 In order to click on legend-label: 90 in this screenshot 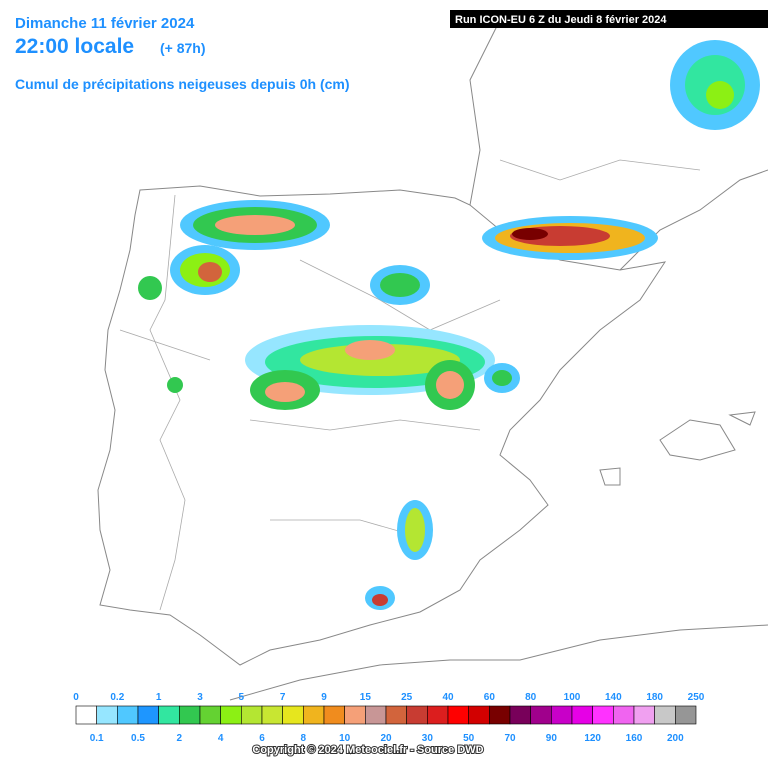, I will do `click(552, 738)`.